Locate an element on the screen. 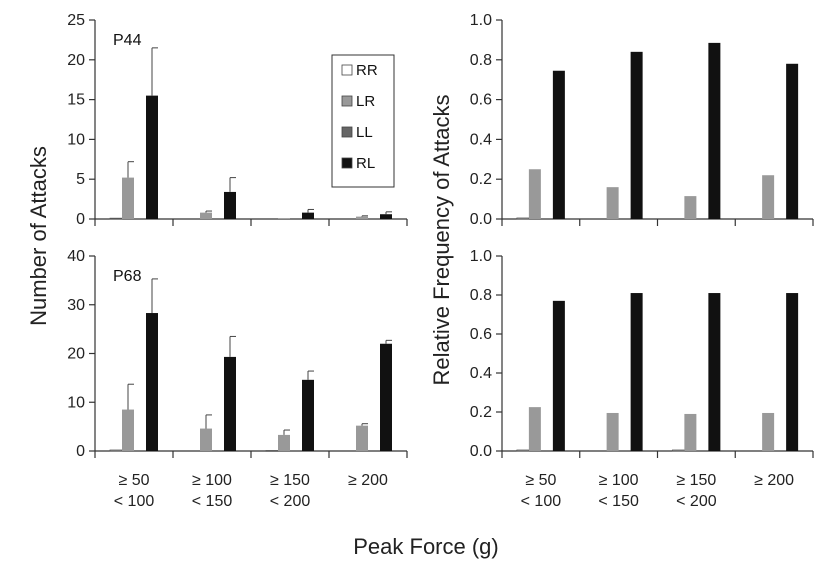  y-tick-label: 40 is located at coordinates (76, 256).